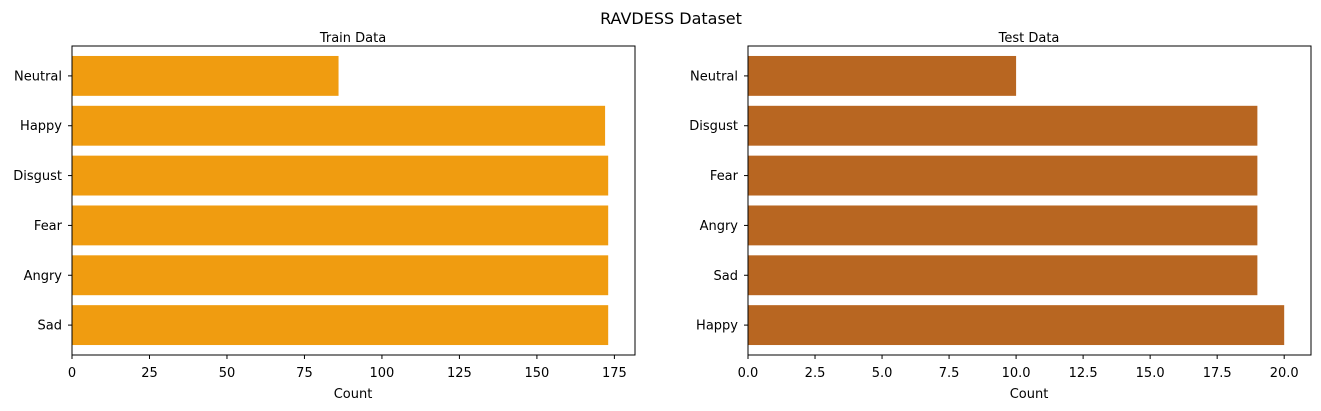  Describe the element at coordinates (50, 326) in the screenshot. I see `train-data-y-tick-label: Sad` at that location.